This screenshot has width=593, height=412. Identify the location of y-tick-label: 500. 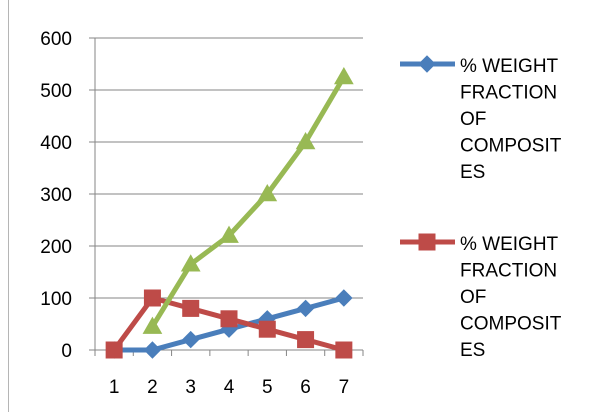
(56, 91).